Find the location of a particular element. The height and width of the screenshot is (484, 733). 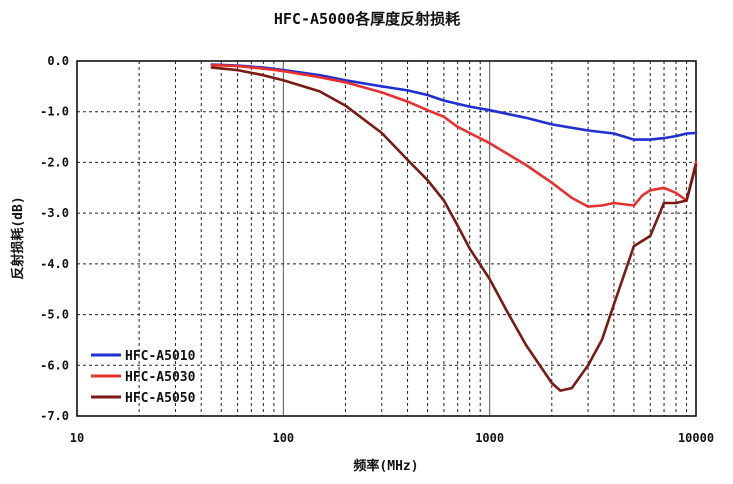

series-line-hfc-a5010 is located at coordinates (454, 102).